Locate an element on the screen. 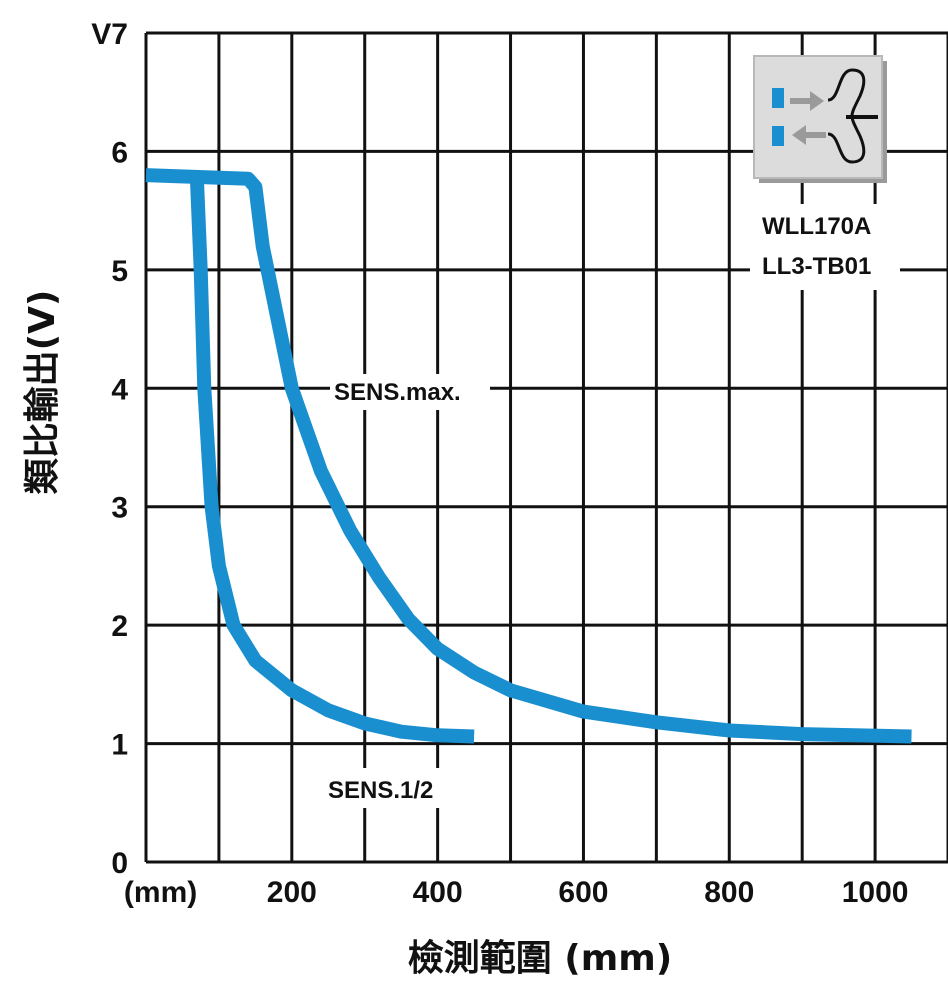  sens-max-label: SENS.max. is located at coordinates (397, 392).